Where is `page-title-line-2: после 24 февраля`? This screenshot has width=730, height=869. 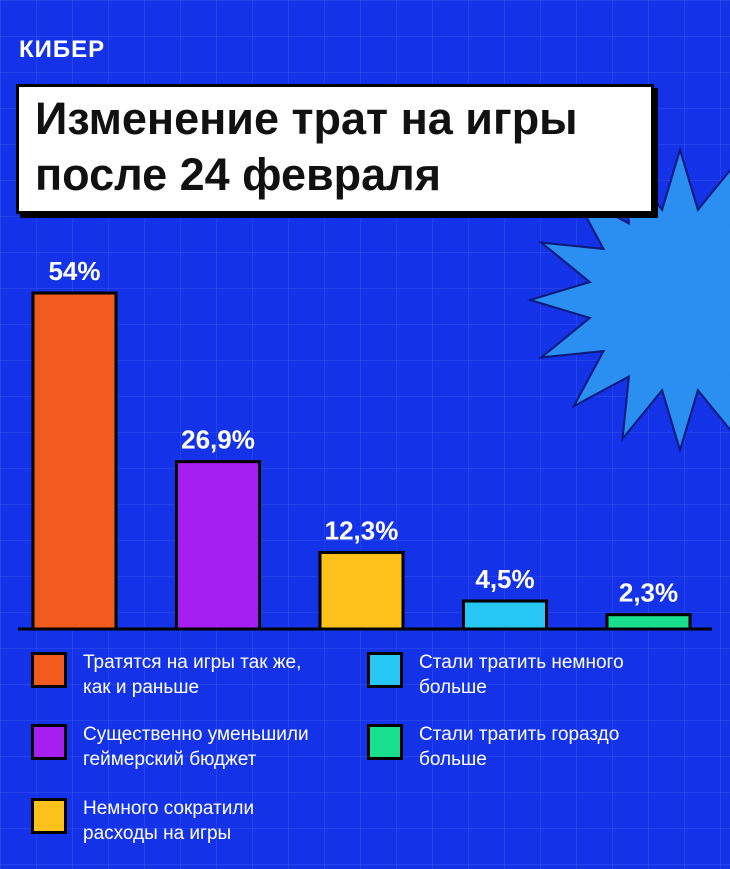 page-title-line-2: после 24 февраля is located at coordinates (238, 174).